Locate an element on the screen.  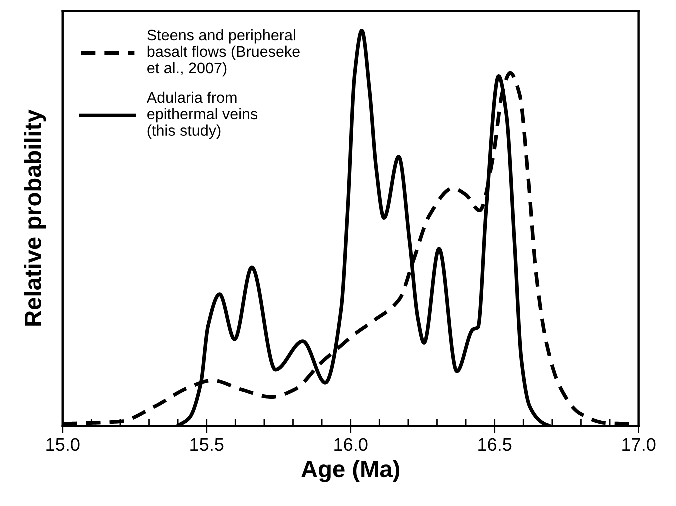
legend-label: Steens and peripheral basalt flows (Brueseke et al., 2007) is located at coordinates (224, 53).